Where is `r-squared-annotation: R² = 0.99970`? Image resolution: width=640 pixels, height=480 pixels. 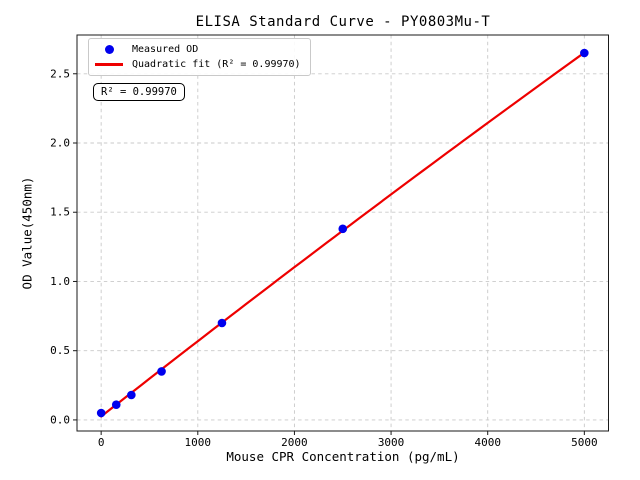
r-squared-annotation: R² = 0.99970 is located at coordinates (139, 92).